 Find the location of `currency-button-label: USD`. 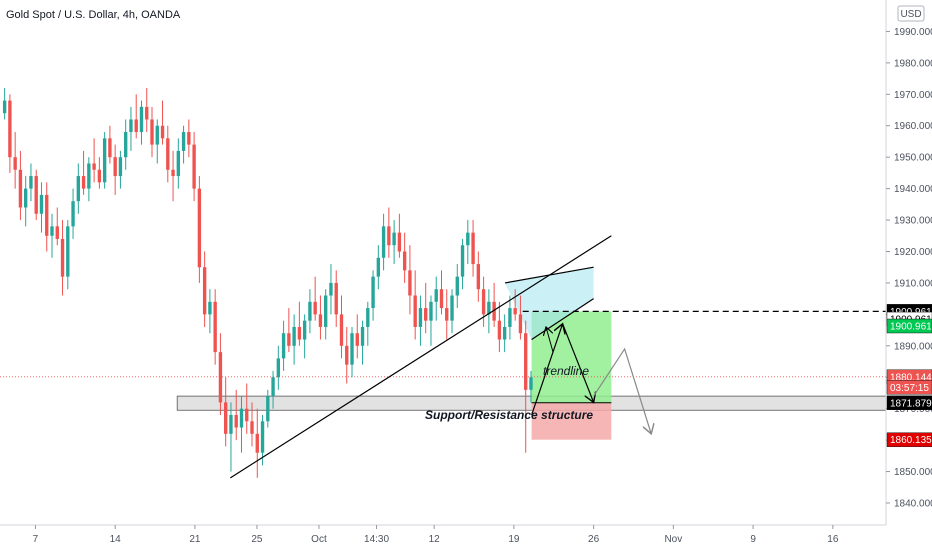

currency-button-label: USD is located at coordinates (910, 14).